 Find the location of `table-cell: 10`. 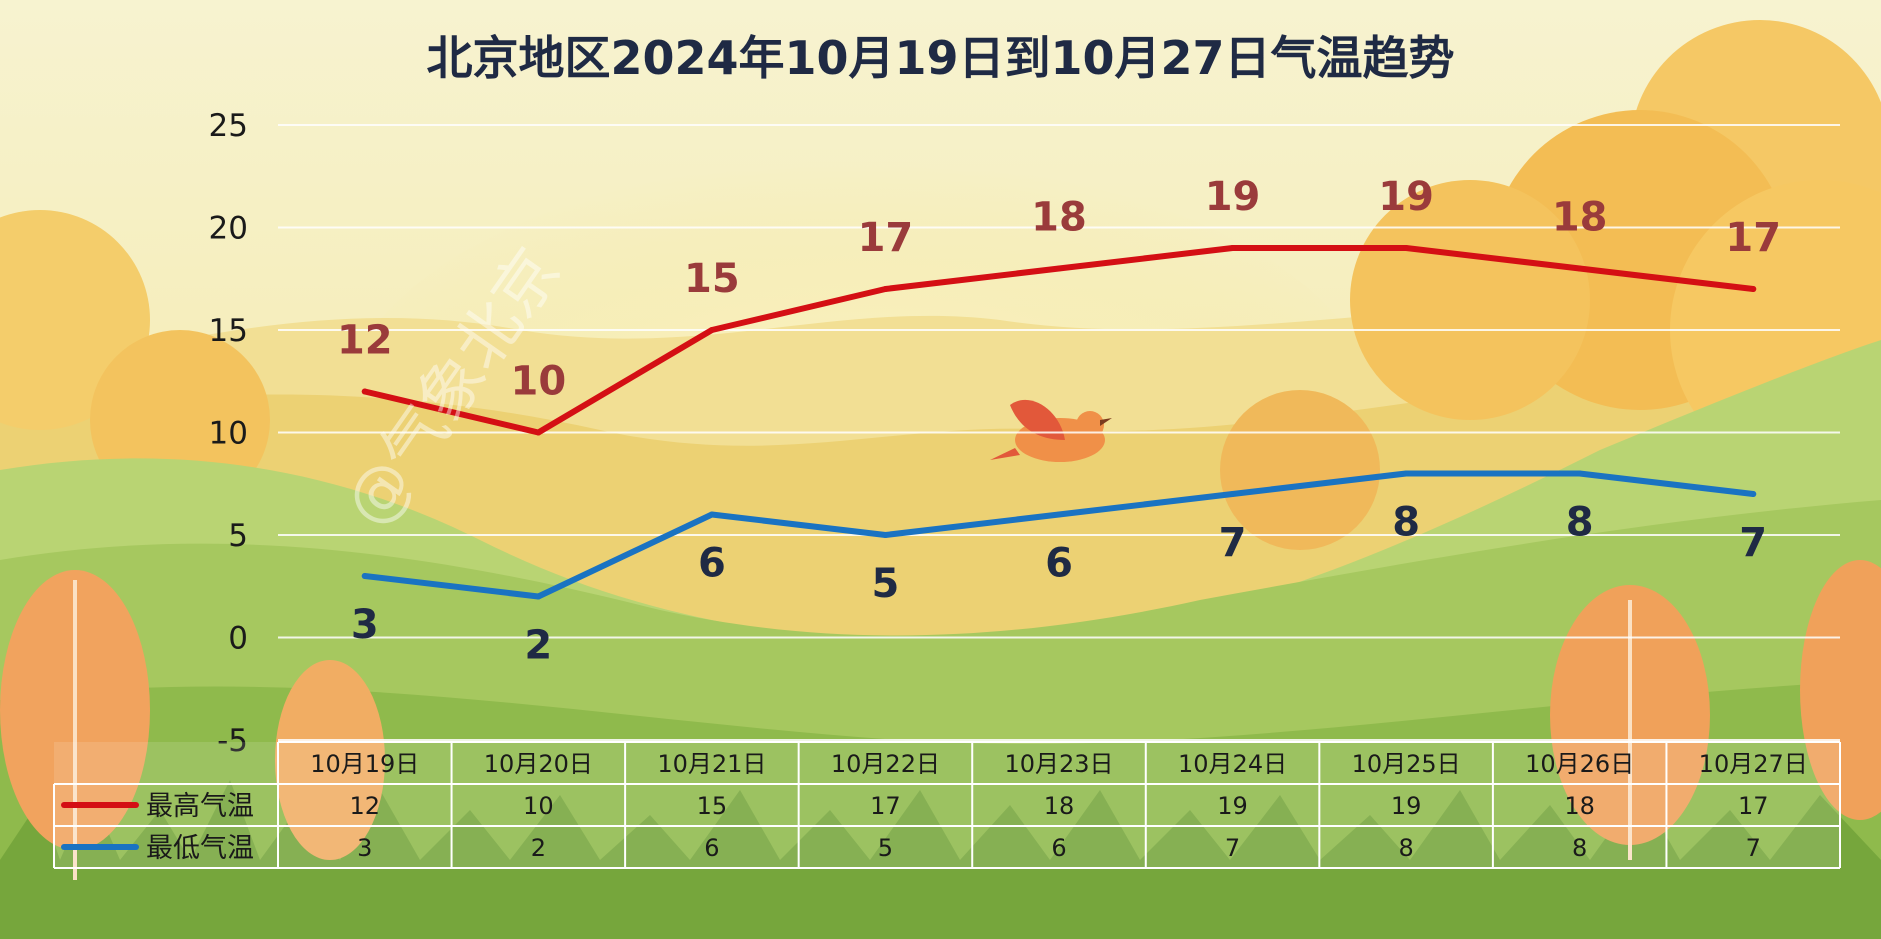

table-cell: 10 is located at coordinates (538, 806).